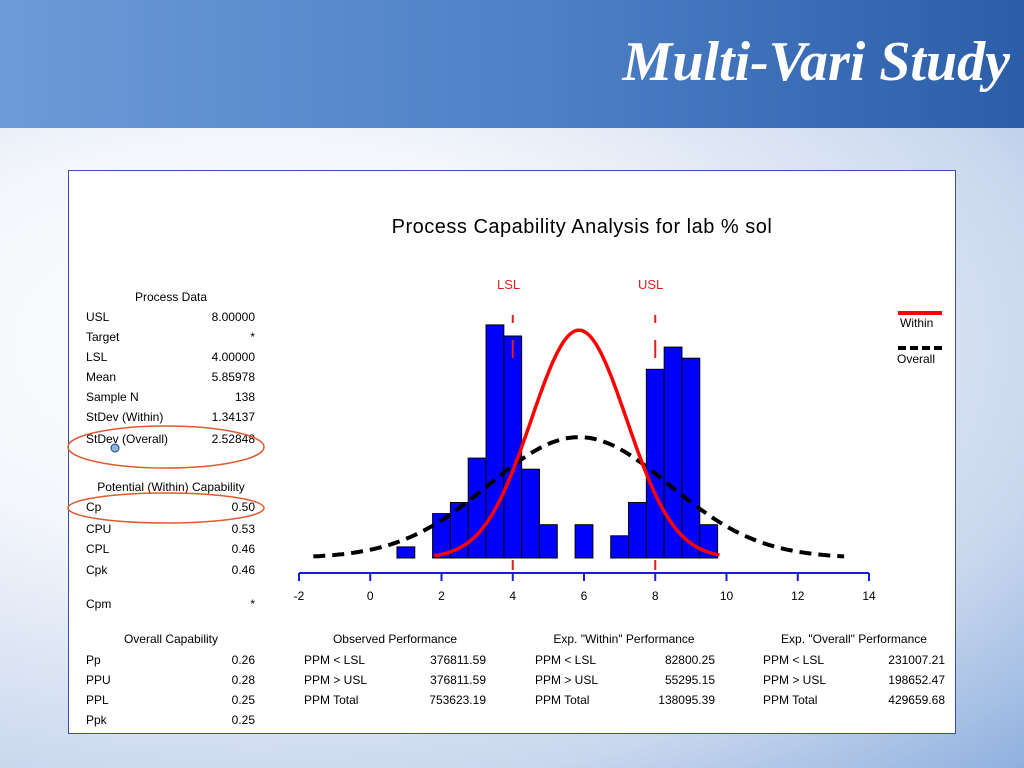  What do you see at coordinates (99, 529) in the screenshot?
I see `potential-capability-label: CPU` at bounding box center [99, 529].